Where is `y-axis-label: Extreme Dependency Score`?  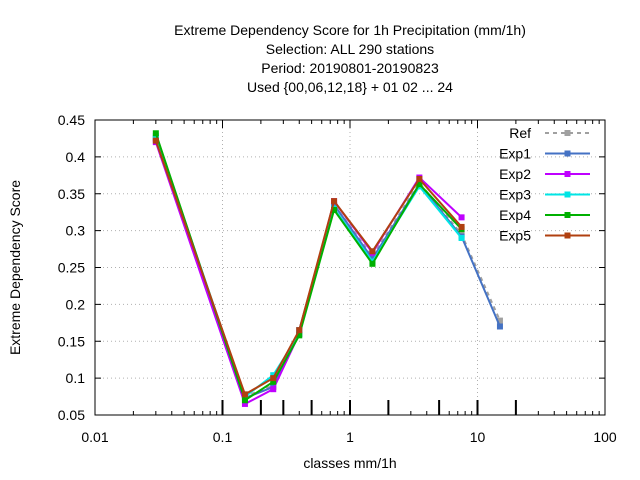 y-axis-label: Extreme Dependency Score is located at coordinates (15, 267).